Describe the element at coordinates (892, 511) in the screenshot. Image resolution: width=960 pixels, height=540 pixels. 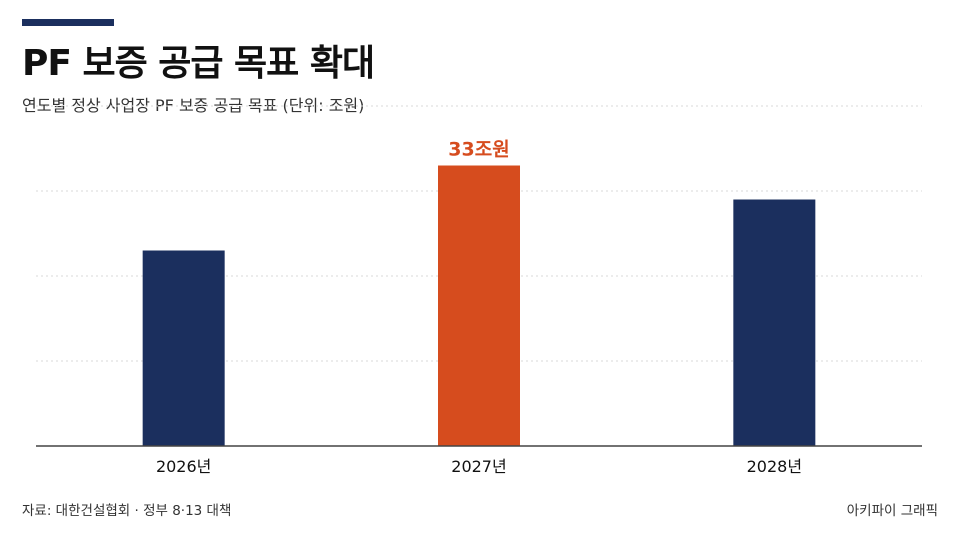
I see `credit-note: 아키파이 그래픽` at that location.